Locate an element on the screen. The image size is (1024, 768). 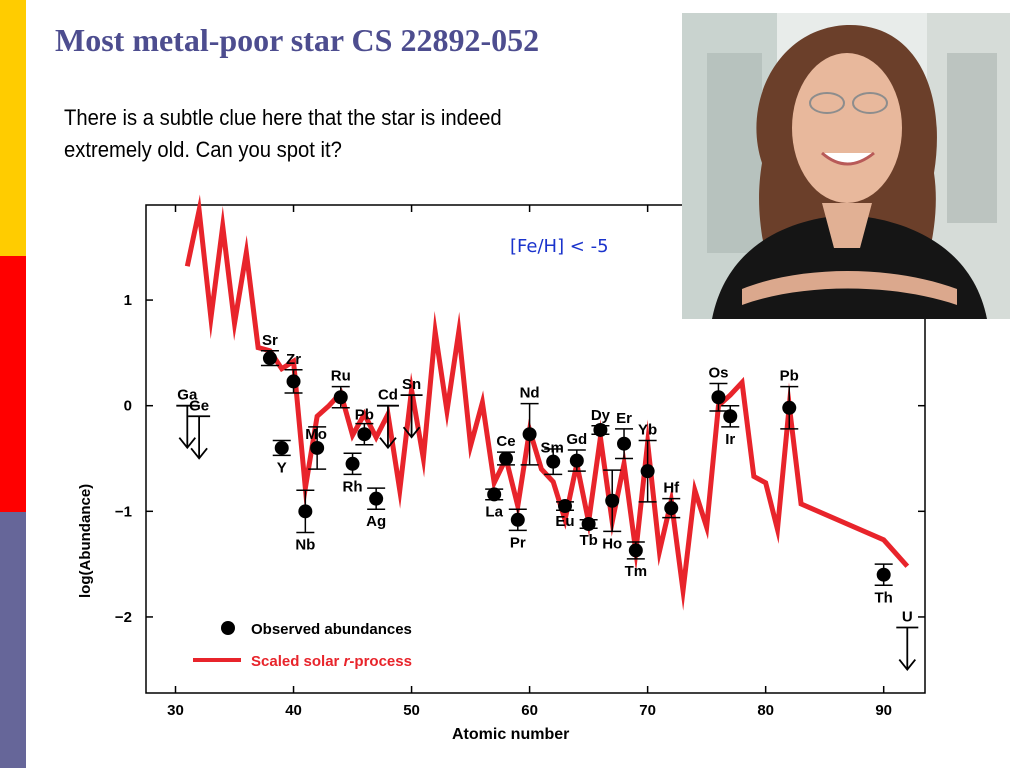
element-label: Zr is located at coordinates (293, 359).